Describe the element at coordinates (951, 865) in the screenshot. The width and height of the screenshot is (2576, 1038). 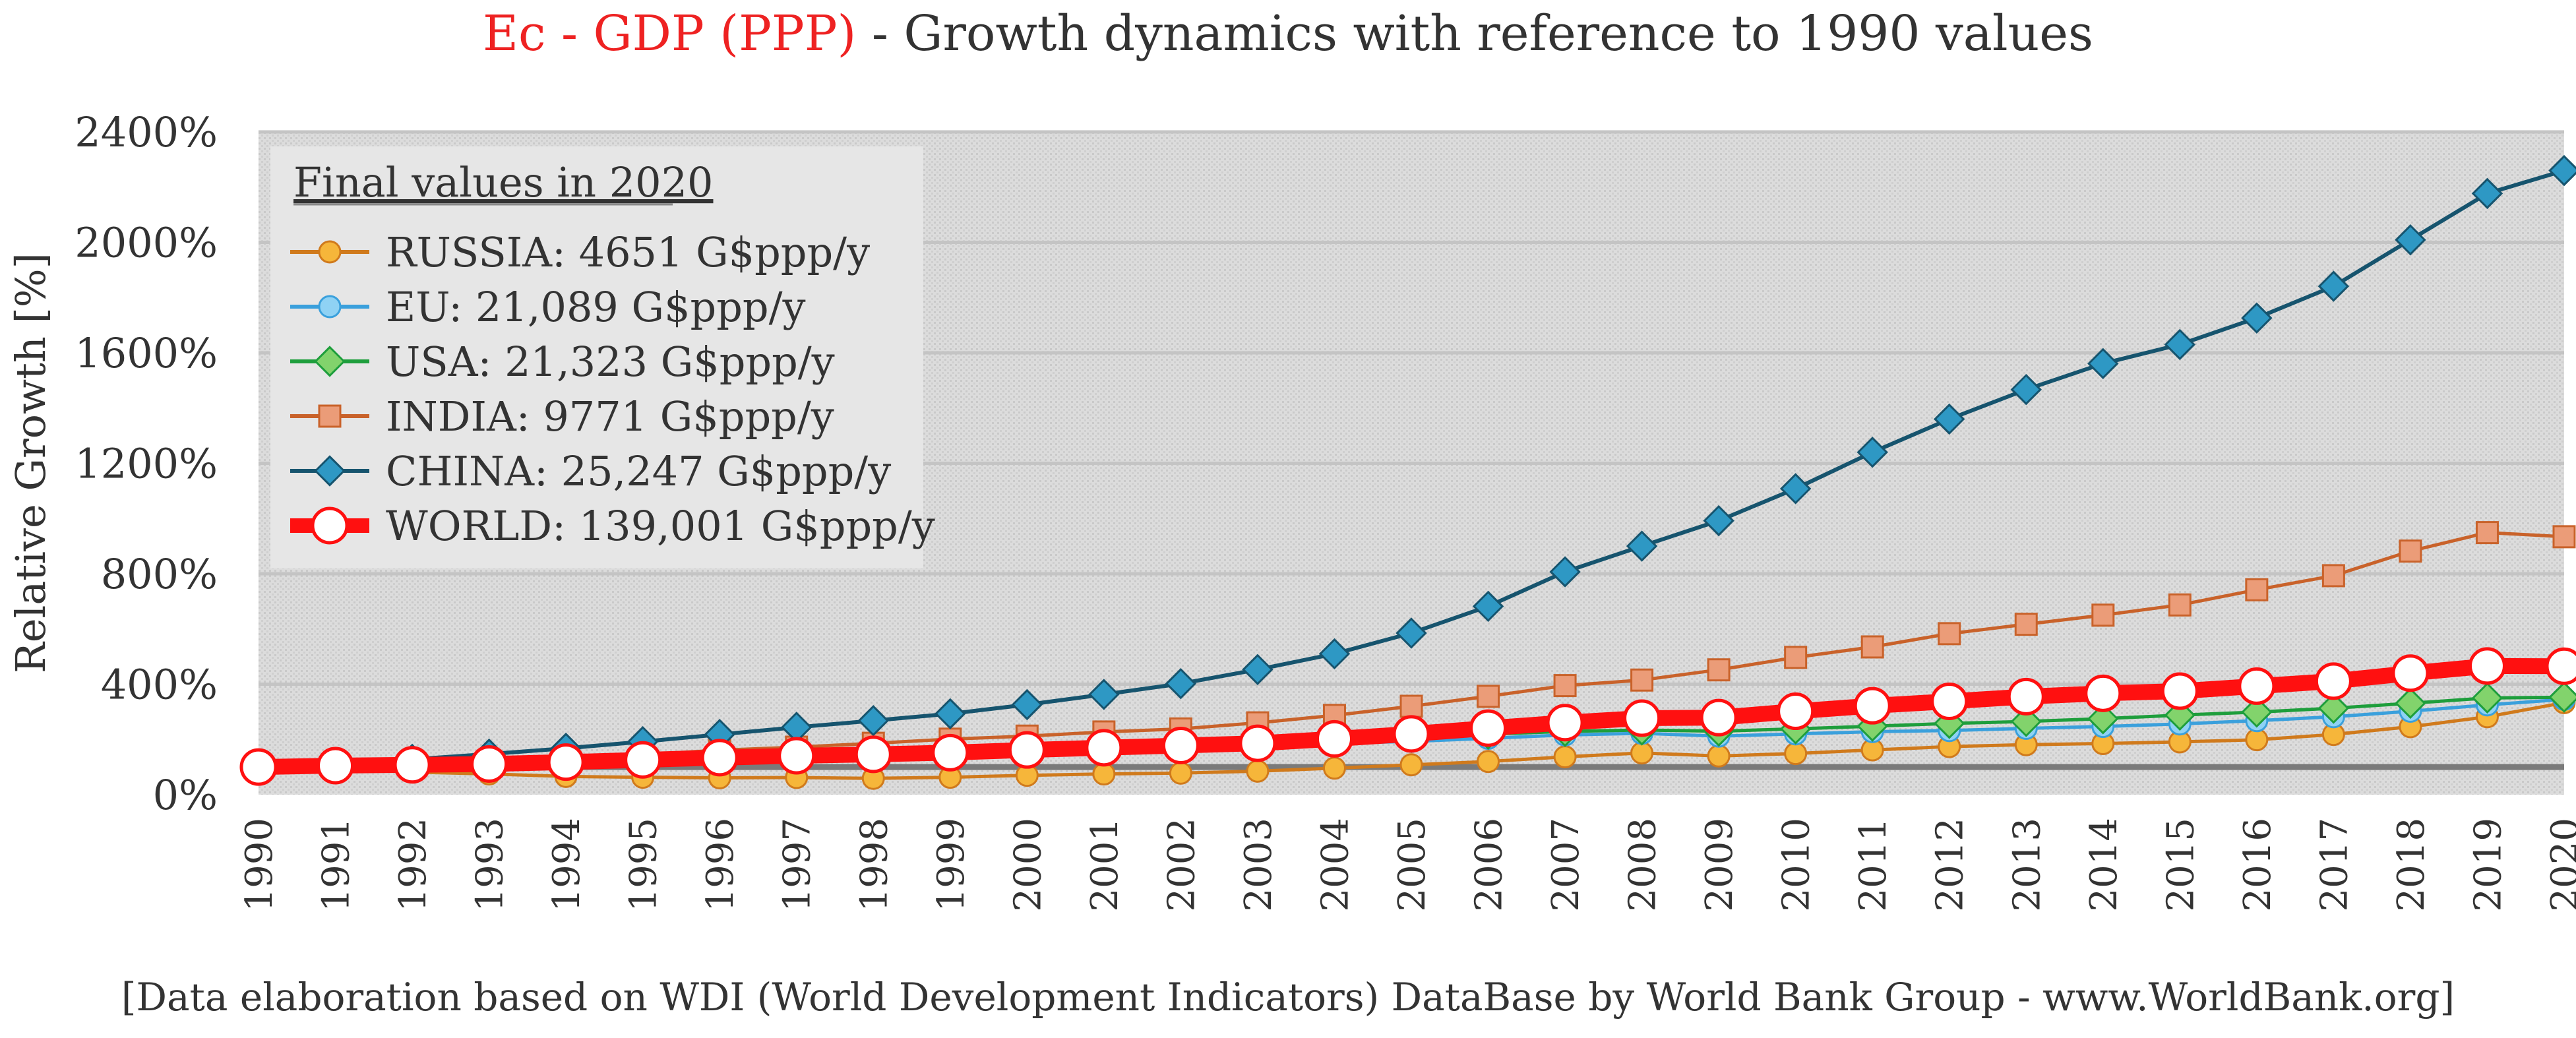
I see `x-tick-label: 1999` at that location.